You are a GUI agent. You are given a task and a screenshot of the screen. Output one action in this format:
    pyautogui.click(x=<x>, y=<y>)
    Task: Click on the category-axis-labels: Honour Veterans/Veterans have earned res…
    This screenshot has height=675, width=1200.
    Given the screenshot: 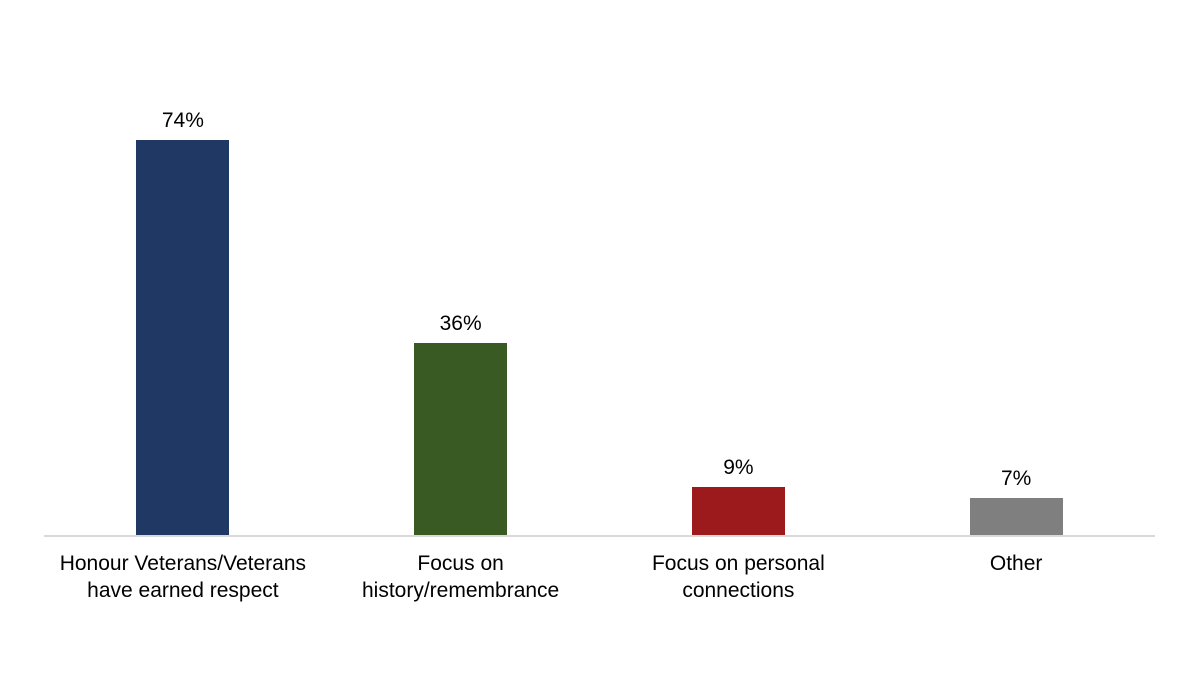 What is the action you would take?
    pyautogui.click(x=599, y=577)
    